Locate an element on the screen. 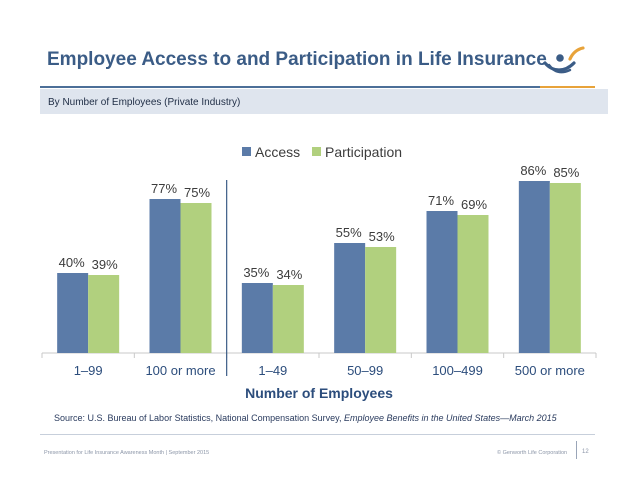 The height and width of the screenshot is (493, 638). data-label: 77% is located at coordinates (164, 188).